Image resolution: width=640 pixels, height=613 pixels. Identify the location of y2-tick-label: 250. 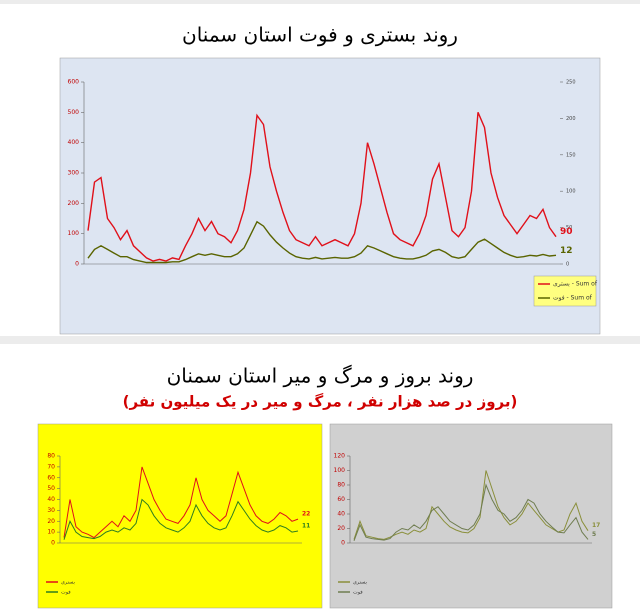
(571, 83).